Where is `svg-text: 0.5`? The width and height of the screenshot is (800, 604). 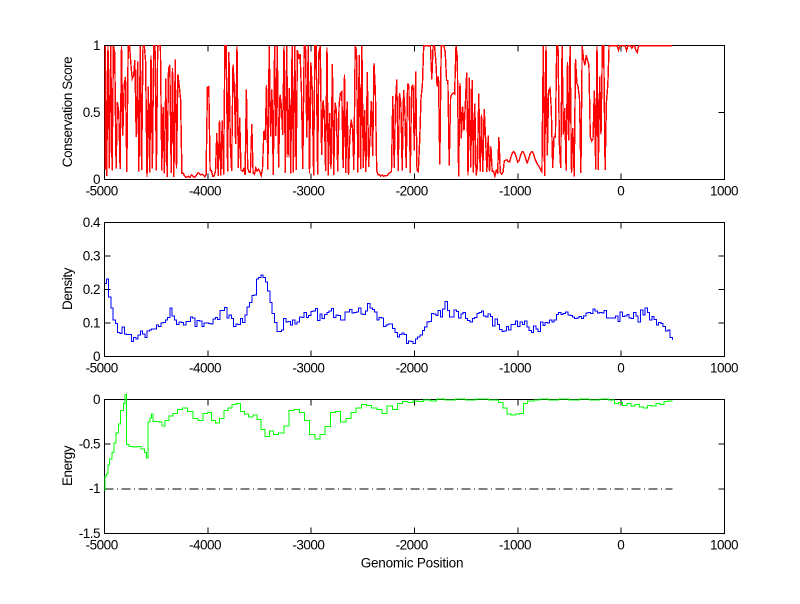
svg-text: 0.5 is located at coordinates (91, 112).